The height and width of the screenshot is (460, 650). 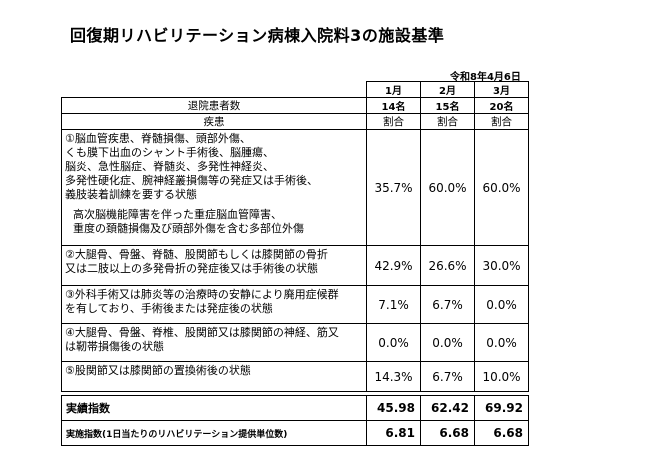 What do you see at coordinates (214, 433) in the screenshot?
I see `implementation-index-label: 実施指数(1日当たりのリハビリテーション提供単位数)` at bounding box center [214, 433].